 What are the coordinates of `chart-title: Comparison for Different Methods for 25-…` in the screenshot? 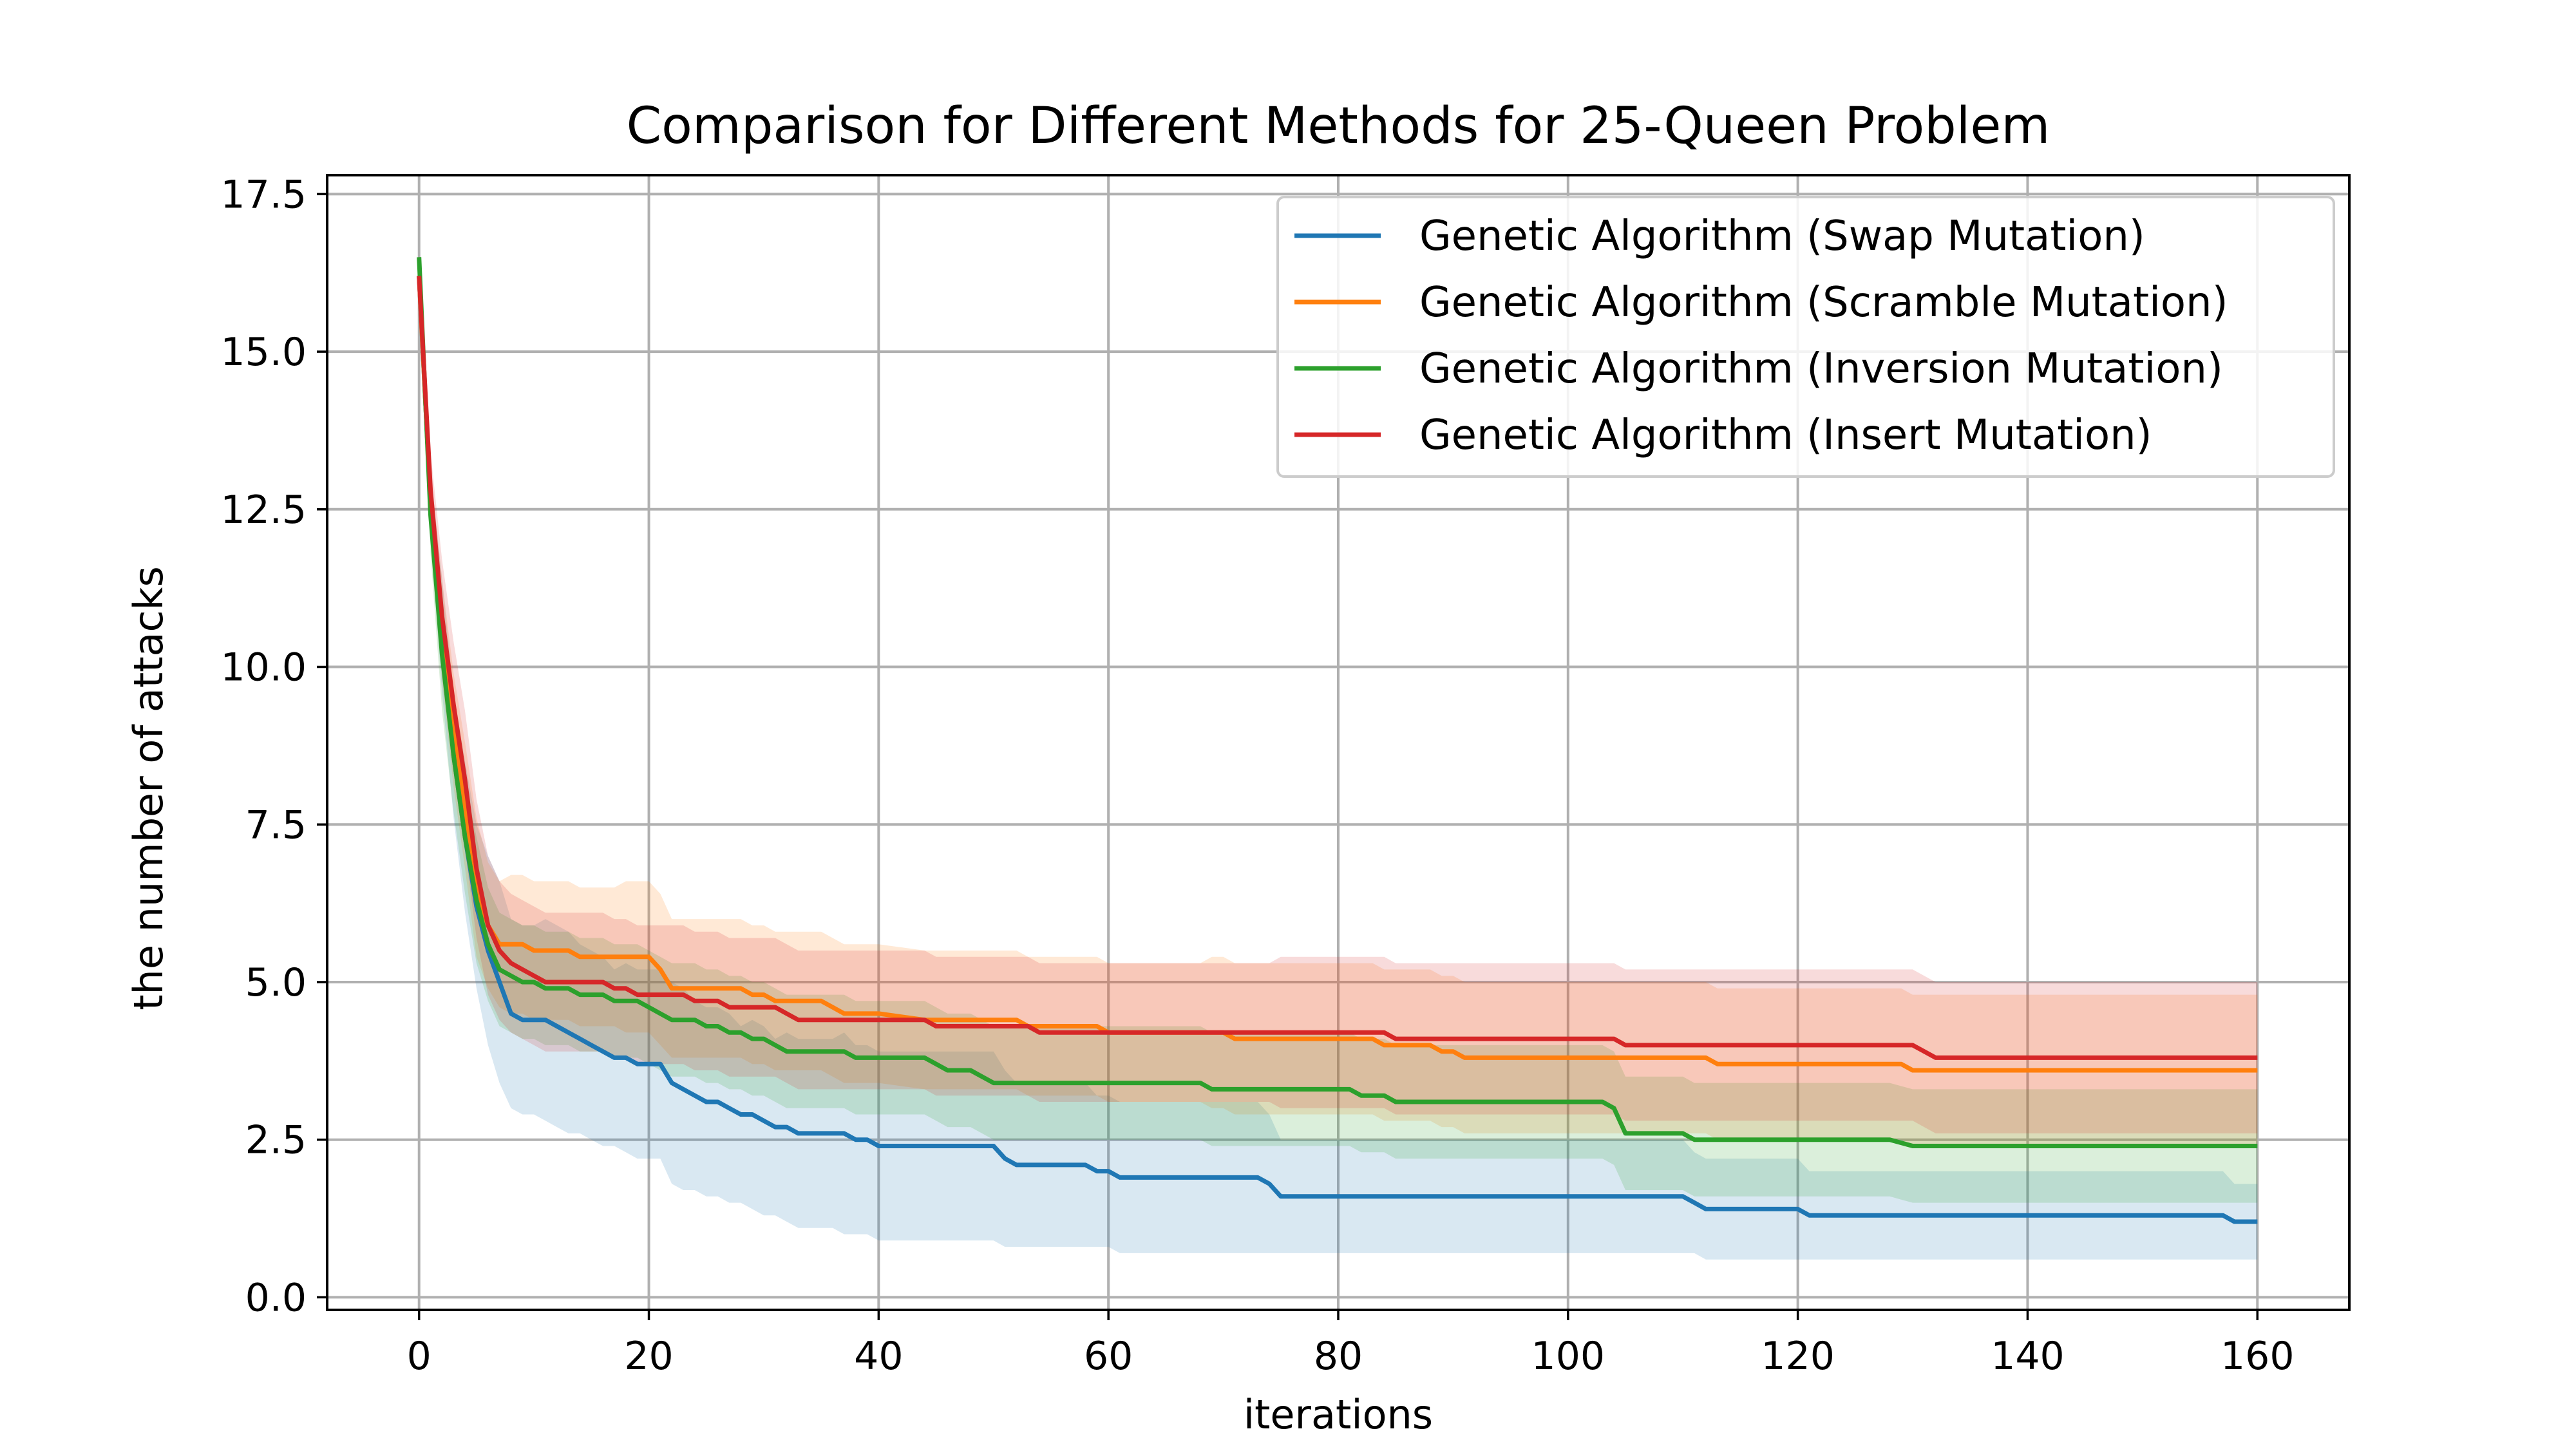 It's located at (1339, 126).